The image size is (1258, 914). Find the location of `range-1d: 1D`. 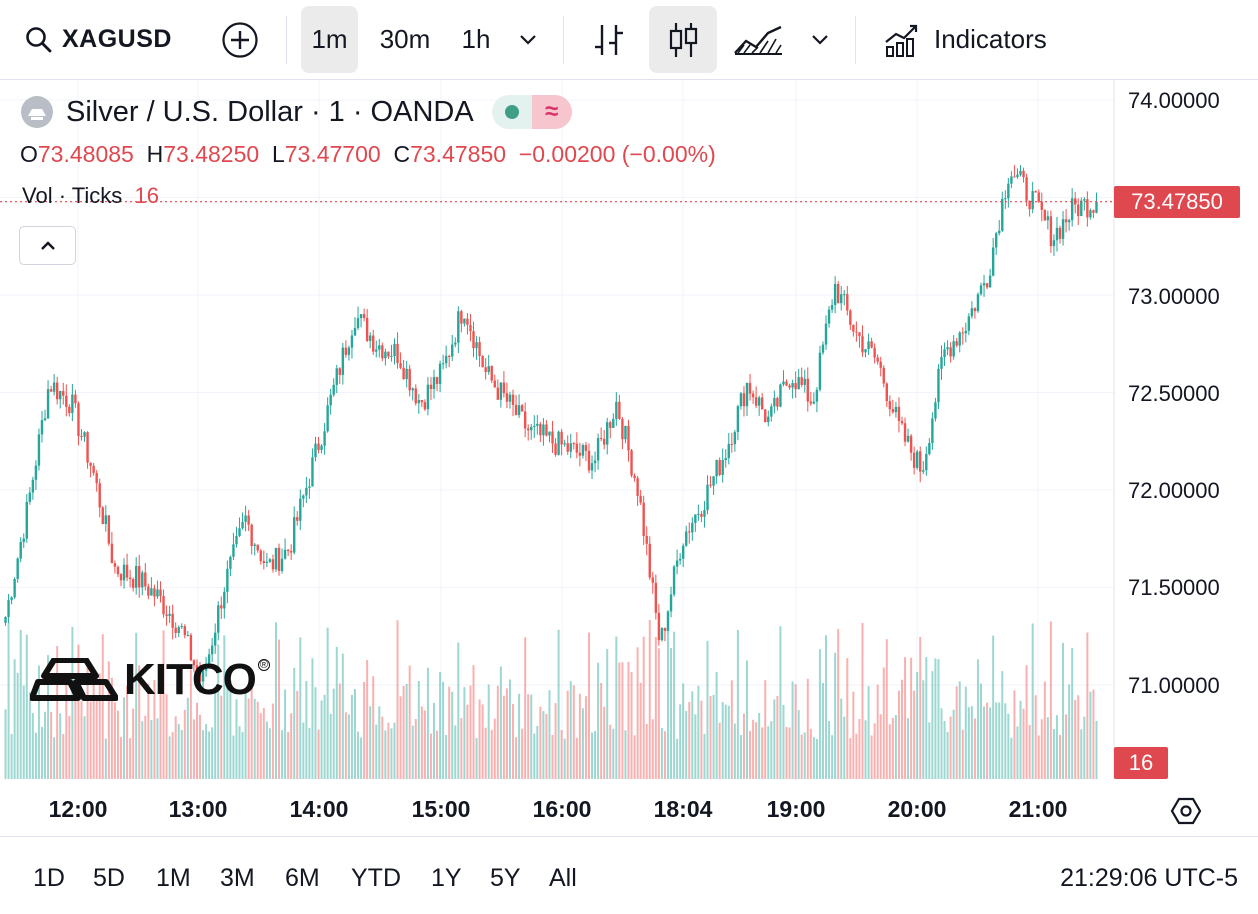

range-1d: 1D is located at coordinates (49, 878).